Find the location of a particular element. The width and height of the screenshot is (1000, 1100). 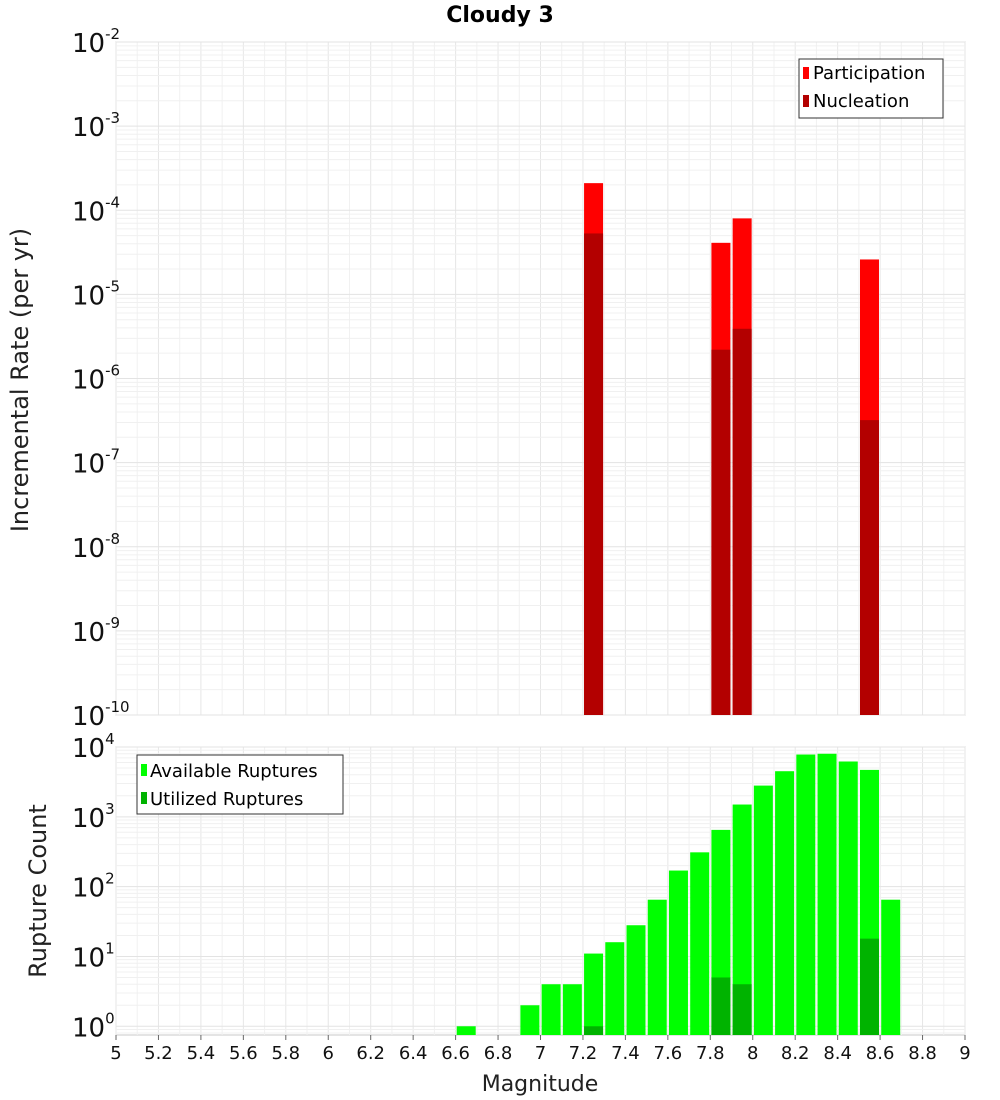

x-tick-label: 5.6 is located at coordinates (243, 1053).